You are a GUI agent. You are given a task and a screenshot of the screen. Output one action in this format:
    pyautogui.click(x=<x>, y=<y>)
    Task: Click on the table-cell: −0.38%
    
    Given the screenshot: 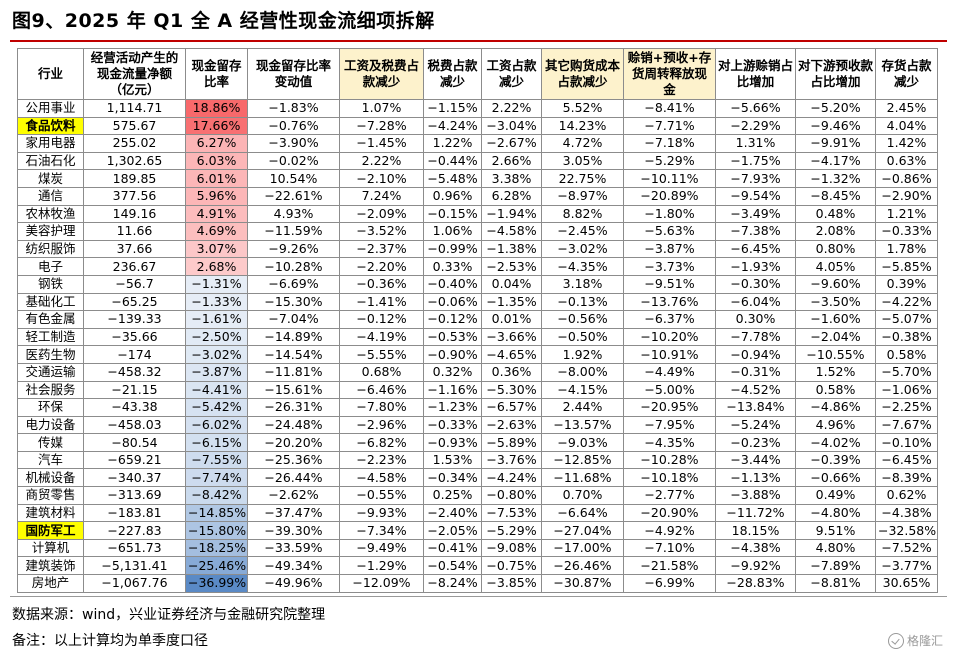 What is the action you would take?
    pyautogui.click(x=906, y=337)
    